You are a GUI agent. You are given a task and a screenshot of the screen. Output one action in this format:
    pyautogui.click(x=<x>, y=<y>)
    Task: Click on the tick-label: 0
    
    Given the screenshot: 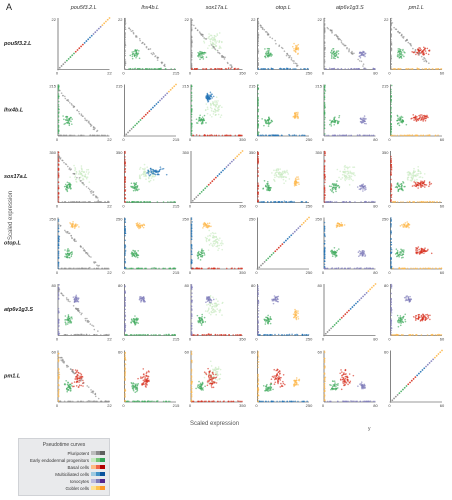 What is the action you would take?
    pyautogui.click(x=190, y=272)
    